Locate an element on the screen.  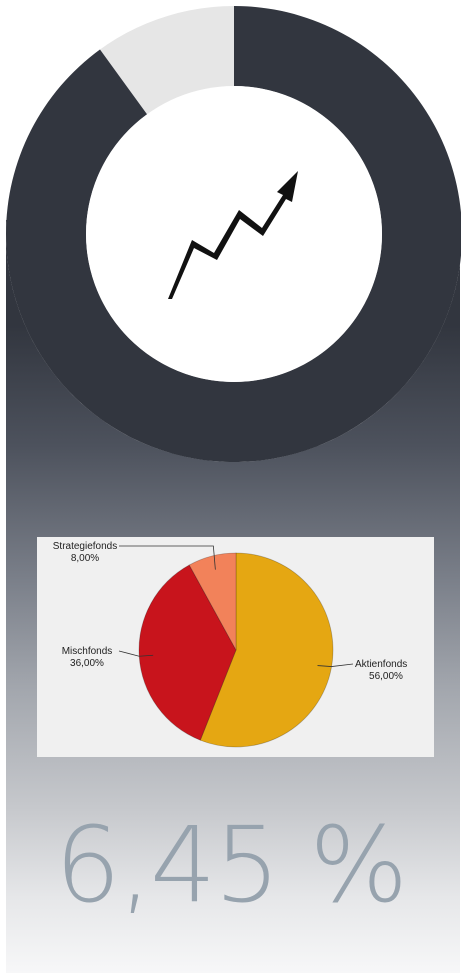
pie-label-value: 8,00% is located at coordinates (85, 558).